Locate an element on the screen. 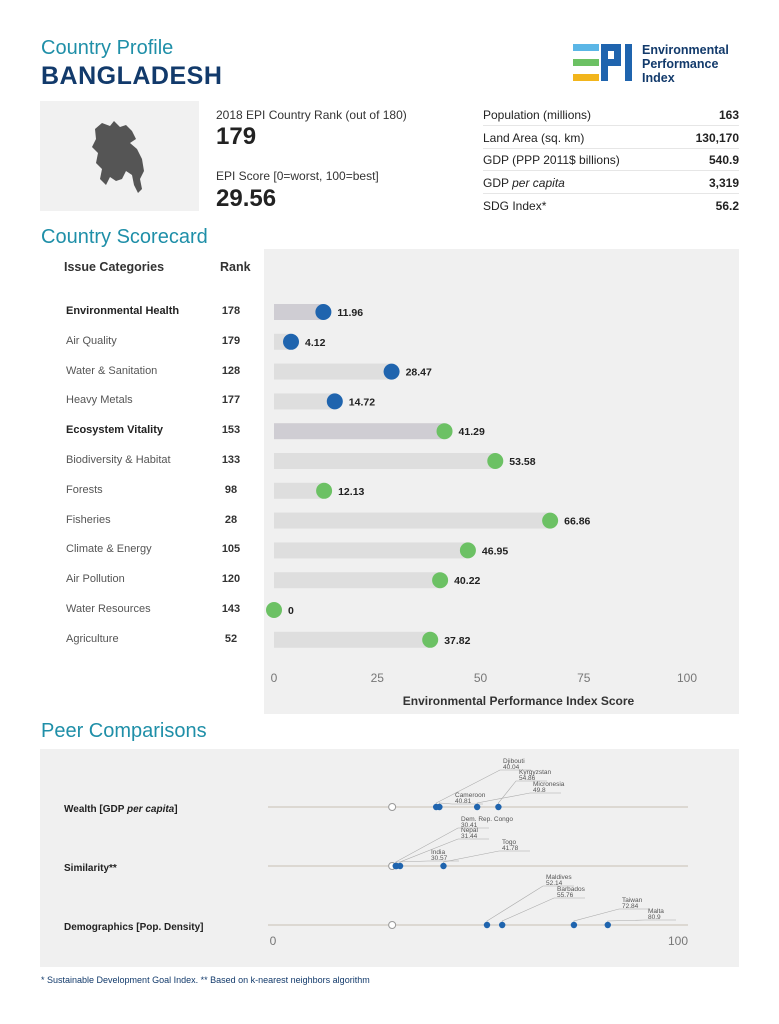 This screenshot has height=1024, width=779. score-value: 29.56 is located at coordinates (246, 198).